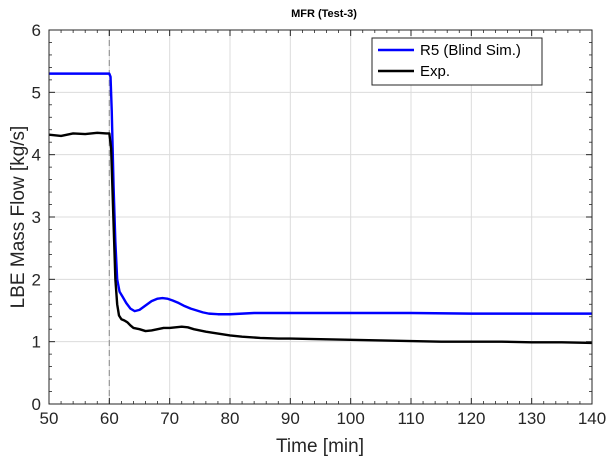 The width and height of the screenshot is (608, 459). I want to click on y-tick-label: 5, so click(36, 92).